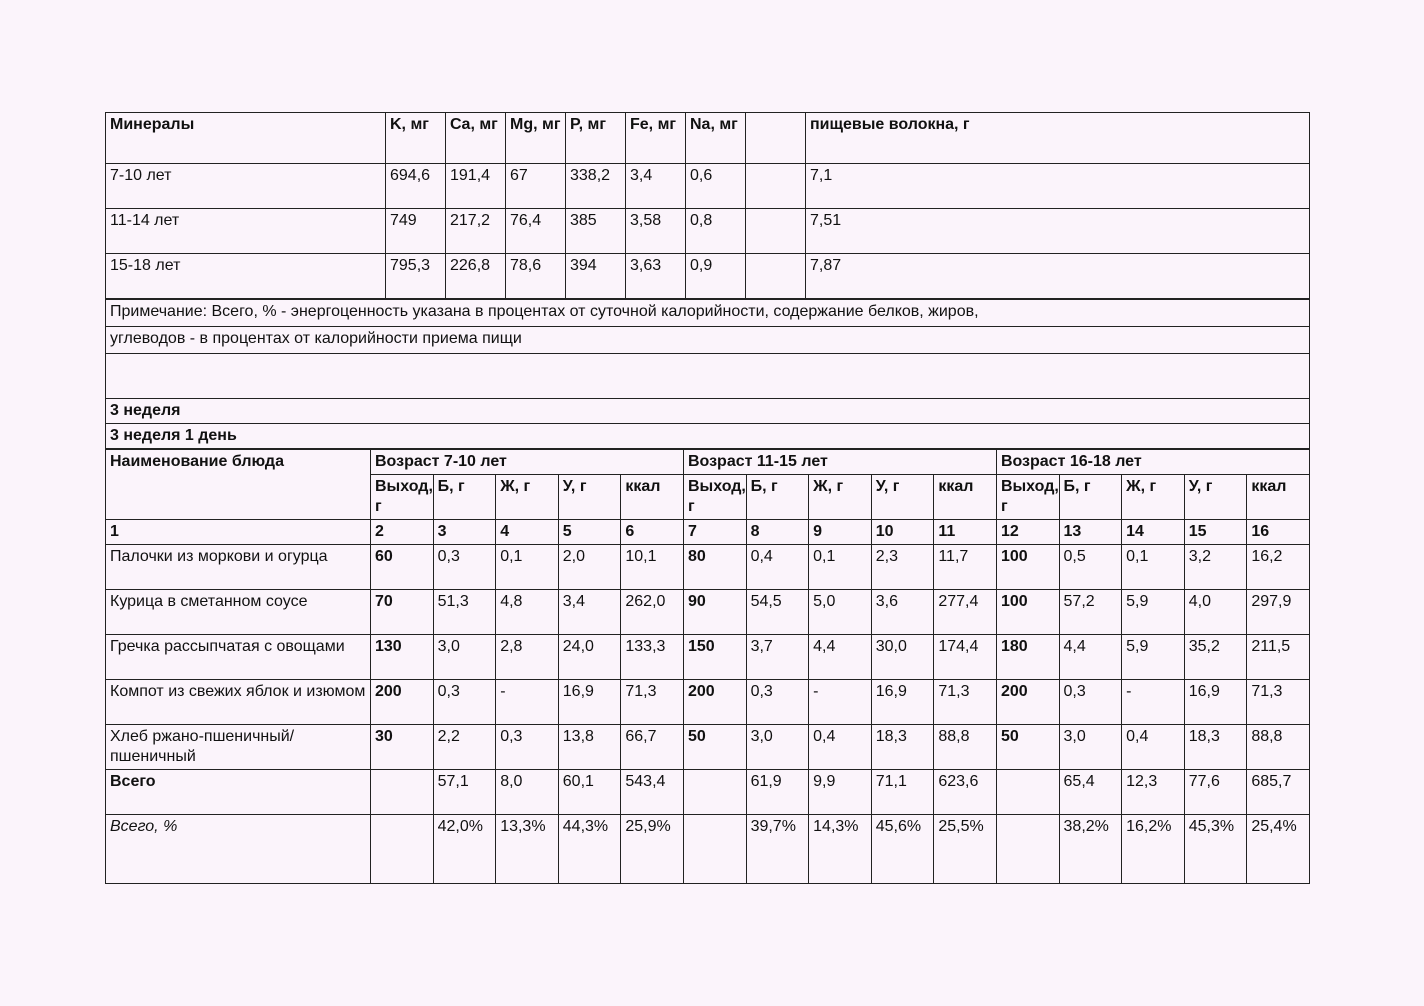  I want to click on cell: Fe, мг, so click(655, 138).